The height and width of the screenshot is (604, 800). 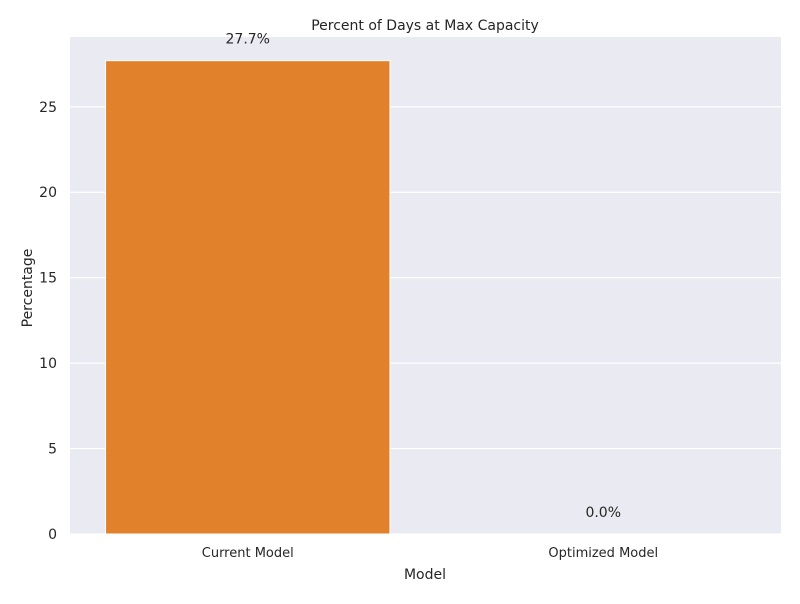 I want to click on data-label: 27.7%, so click(x=248, y=40).